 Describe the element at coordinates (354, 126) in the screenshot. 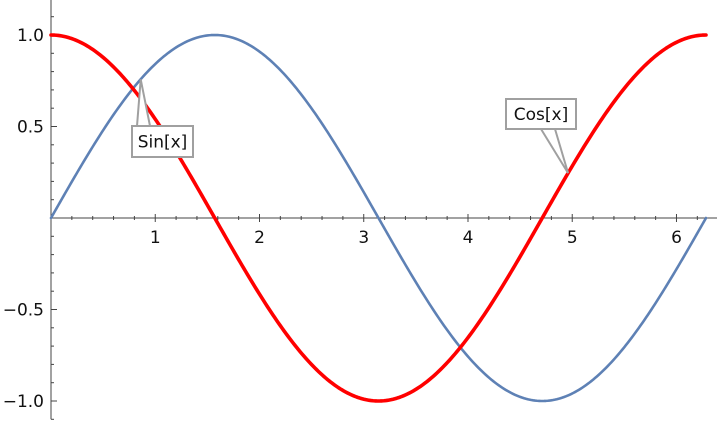

I see `callouts: Sin[x] Cos[x]` at that location.